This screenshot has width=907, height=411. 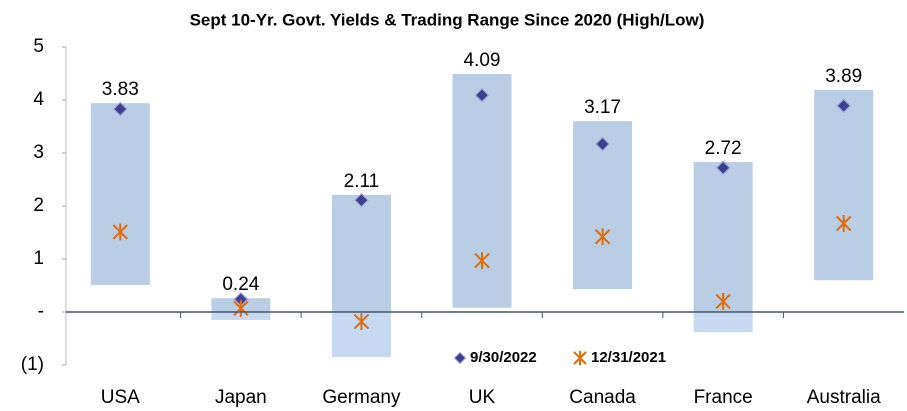 What do you see at coordinates (602, 107) in the screenshot?
I see `data-label: 3.17` at bounding box center [602, 107].